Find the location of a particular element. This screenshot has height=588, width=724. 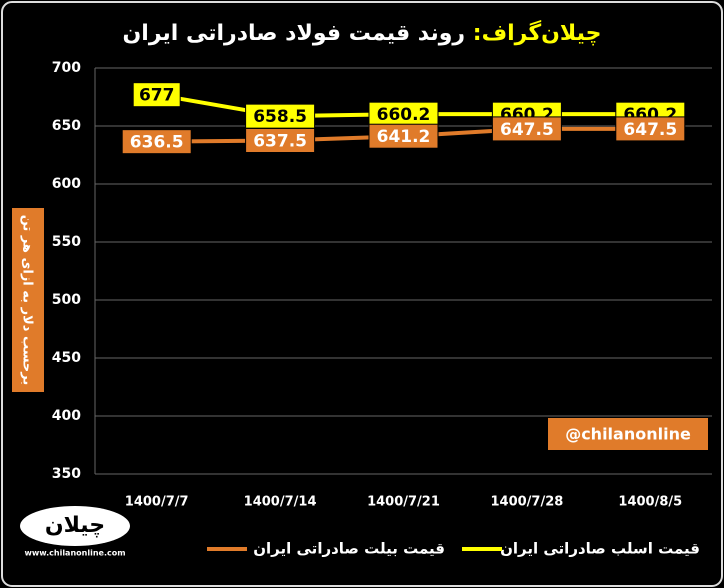

x-tick-label: 1400/7/28 is located at coordinates (526, 502).